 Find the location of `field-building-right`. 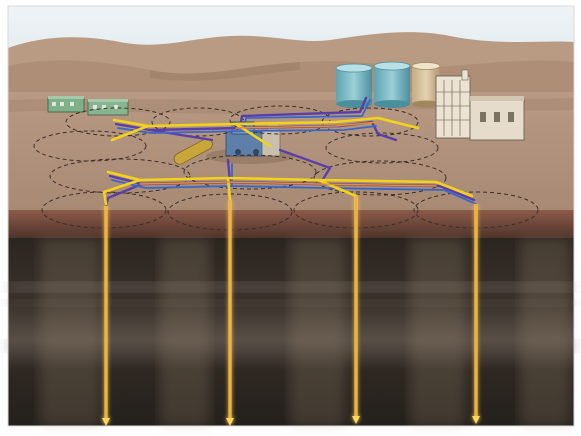

field-building-right is located at coordinates (108, 107).